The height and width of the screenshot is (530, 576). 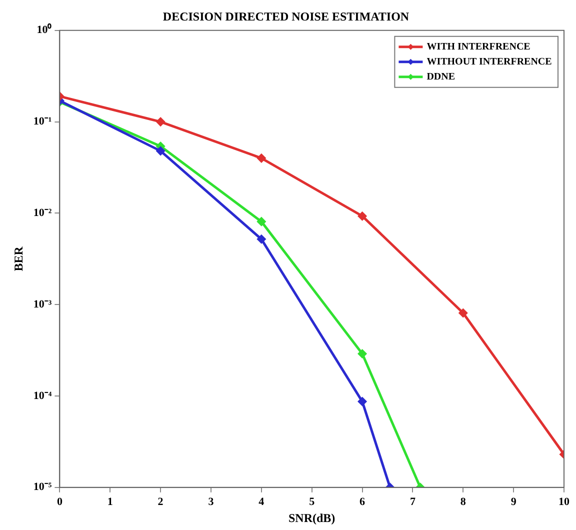 What do you see at coordinates (312, 502) in the screenshot?
I see `x-tick-label: 5` at bounding box center [312, 502].